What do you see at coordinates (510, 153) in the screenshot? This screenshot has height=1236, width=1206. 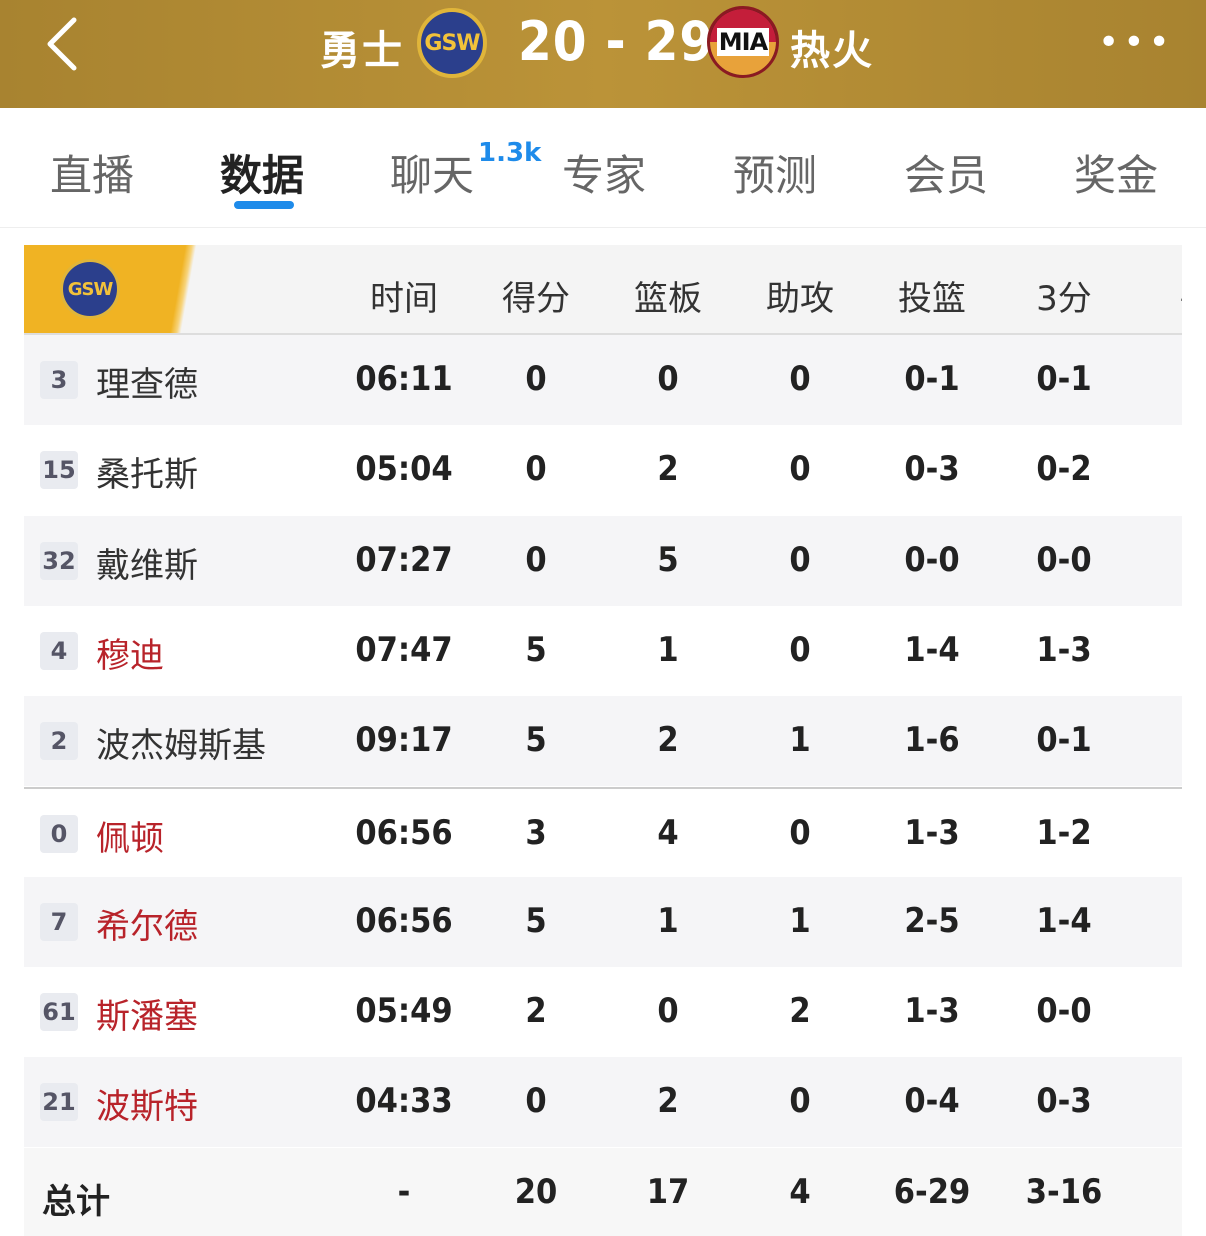 I see `chat-count-badge: 1.3k` at bounding box center [510, 153].